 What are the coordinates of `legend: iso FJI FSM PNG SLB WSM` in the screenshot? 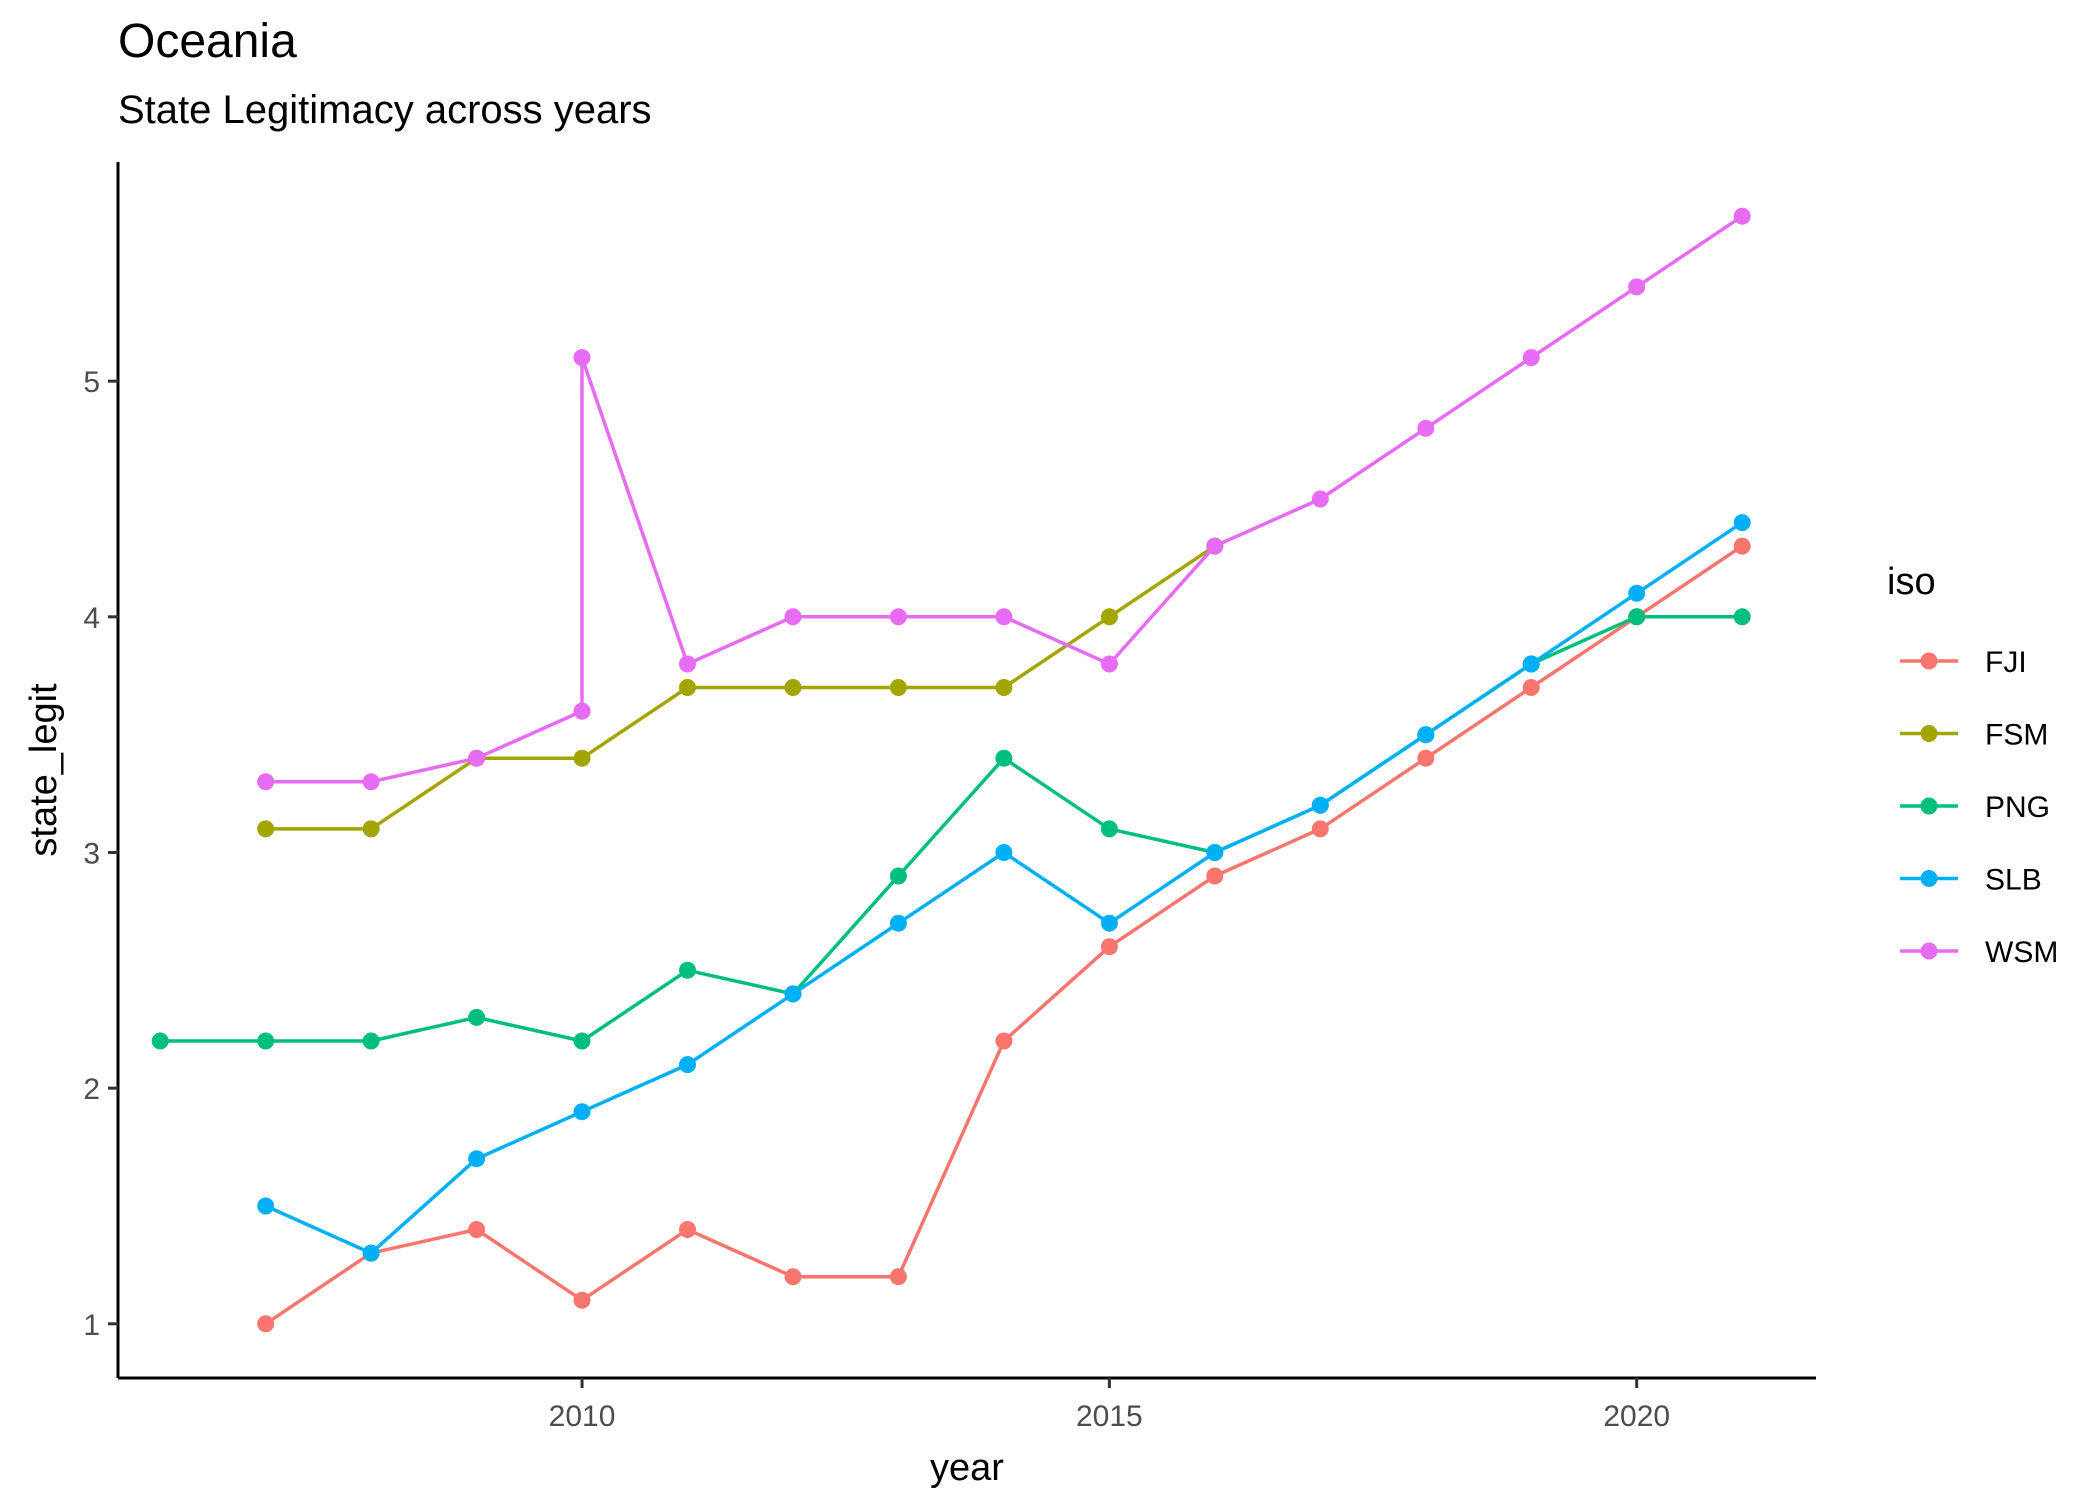 It's located at (1972, 765).